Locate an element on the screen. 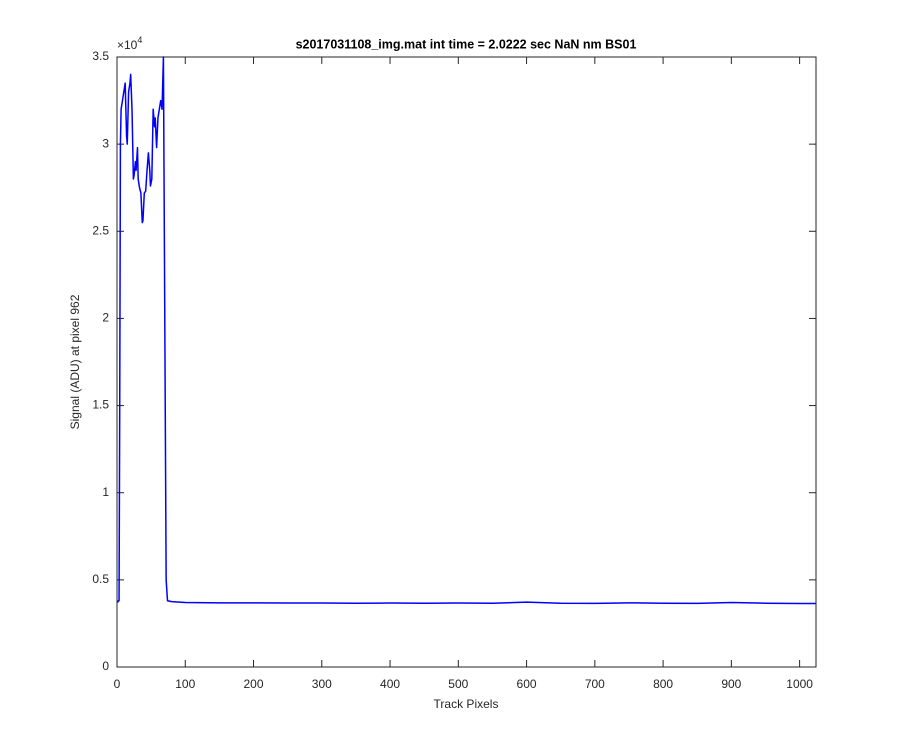 This screenshot has height=750, width=900. x-tick-label: 1000 is located at coordinates (799, 684).